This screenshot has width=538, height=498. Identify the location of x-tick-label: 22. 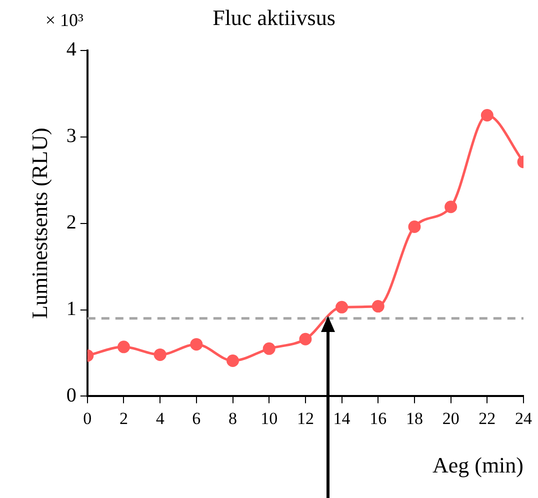
(487, 418).